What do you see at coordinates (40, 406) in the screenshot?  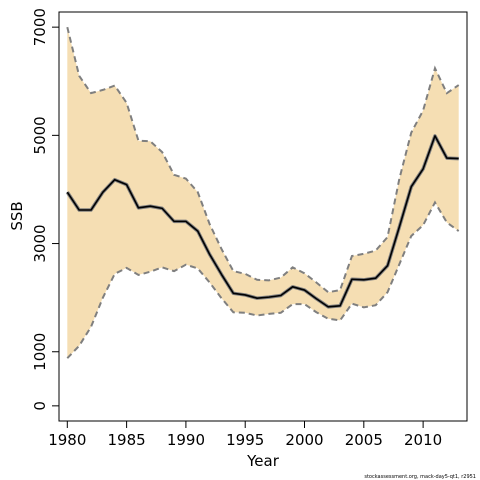 I see `y-tick-label: 0` at bounding box center [40, 406].